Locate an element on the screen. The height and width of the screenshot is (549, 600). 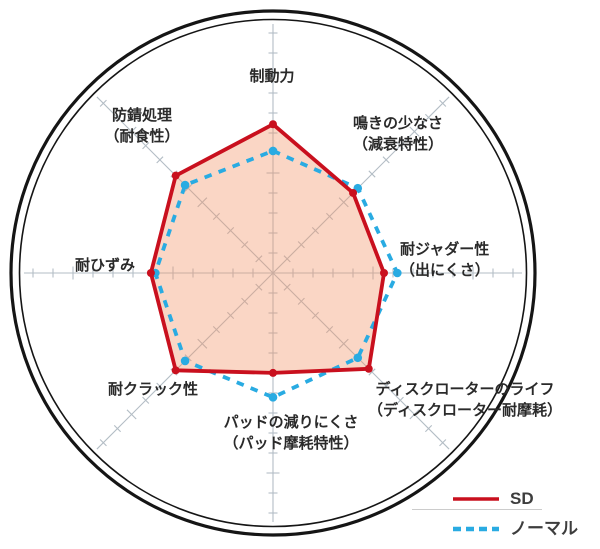
axis-label-line: 鳴きの少なさ is located at coordinates (398, 123).